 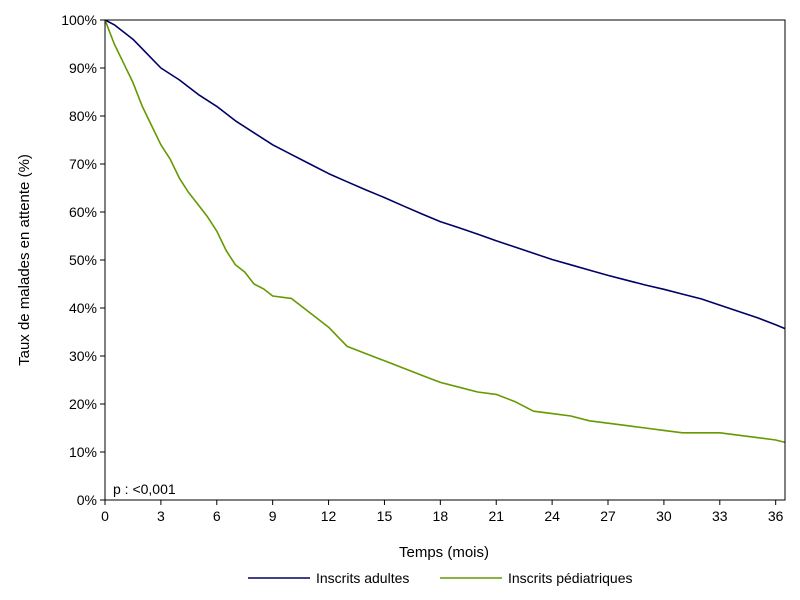 I want to click on y-tick-label: 50%, so click(x=83, y=260).